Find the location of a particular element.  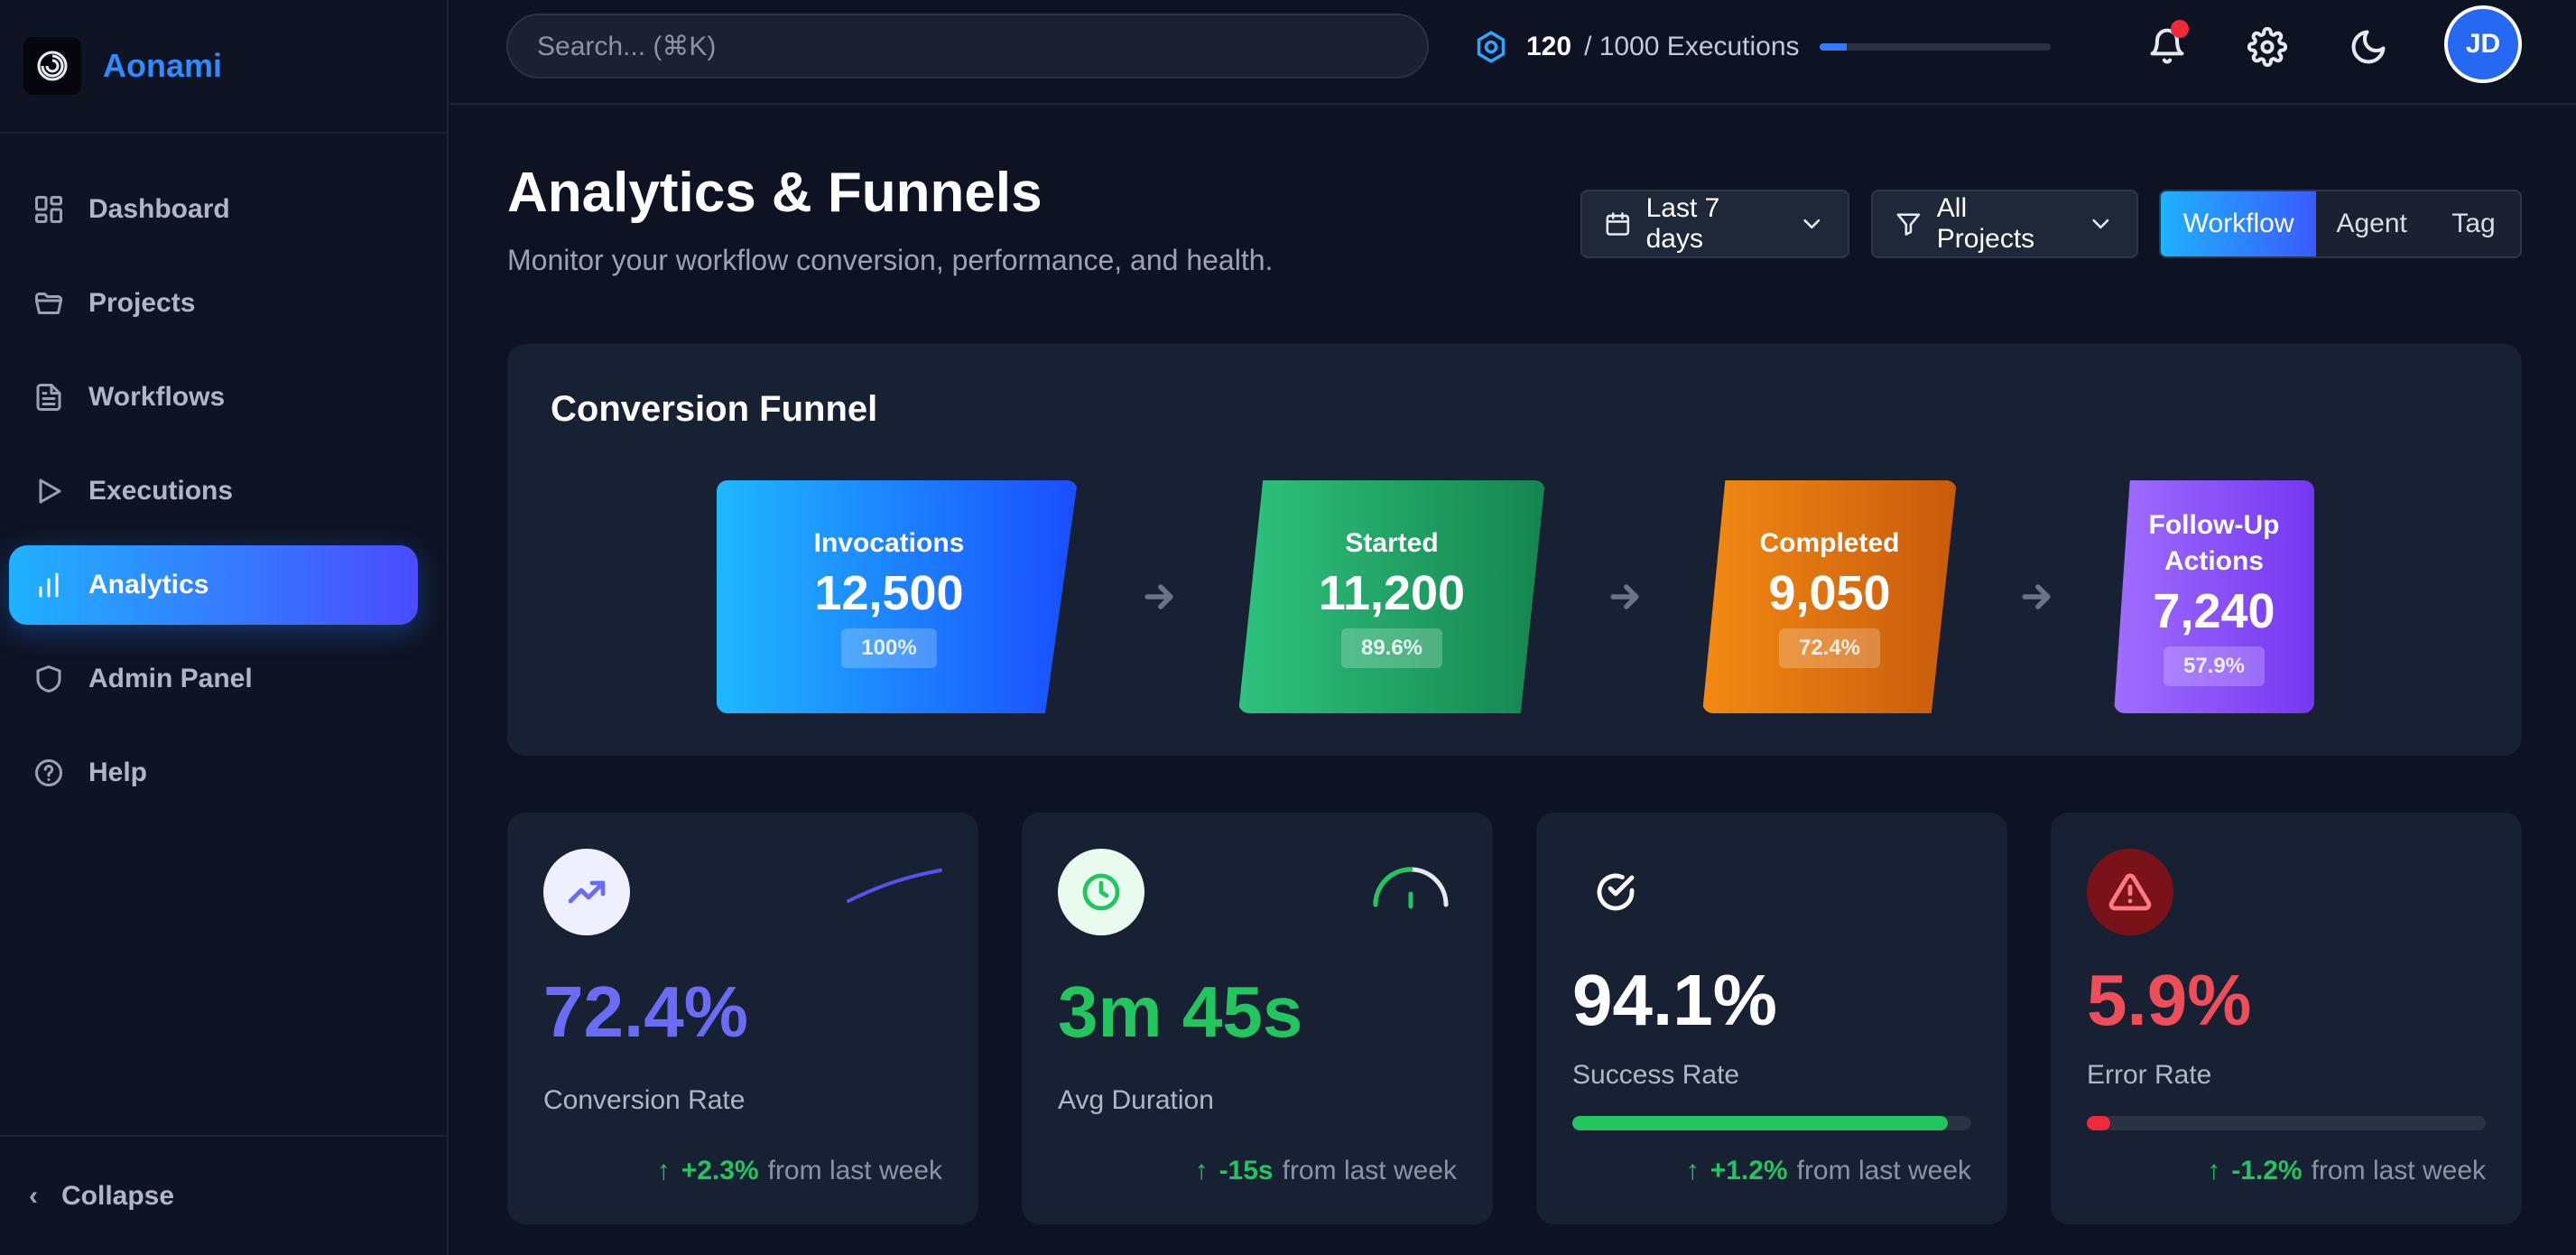

moon-icon is located at coordinates (2369, 47).